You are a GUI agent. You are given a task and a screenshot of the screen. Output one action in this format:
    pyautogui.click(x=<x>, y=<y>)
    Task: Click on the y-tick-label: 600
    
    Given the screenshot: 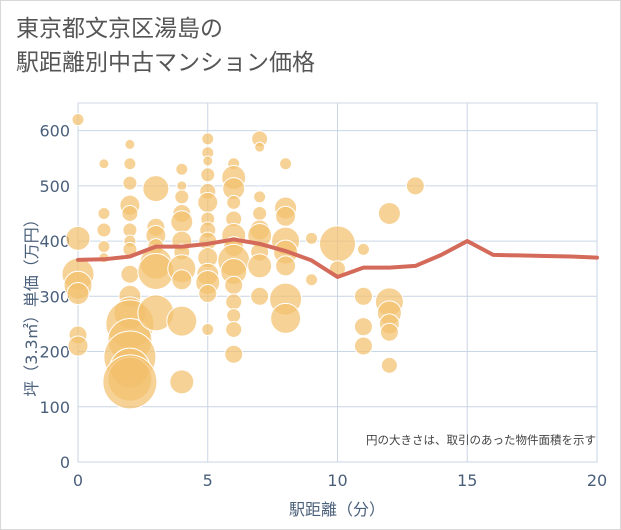 What is the action you would take?
    pyautogui.click(x=54, y=131)
    